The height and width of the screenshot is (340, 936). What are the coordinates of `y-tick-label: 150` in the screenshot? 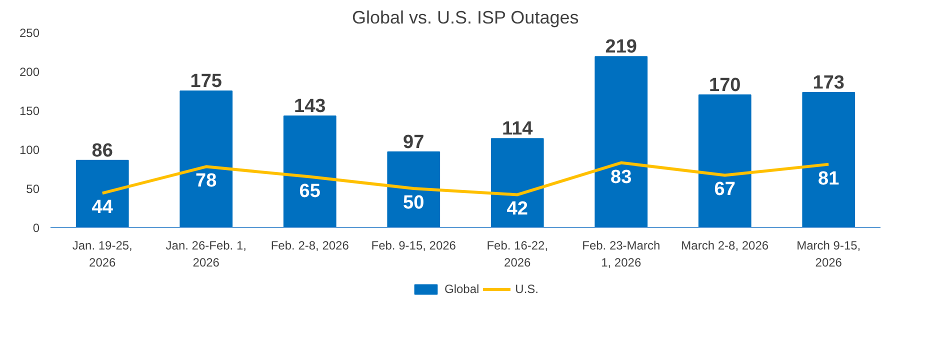 It's located at (29, 111).